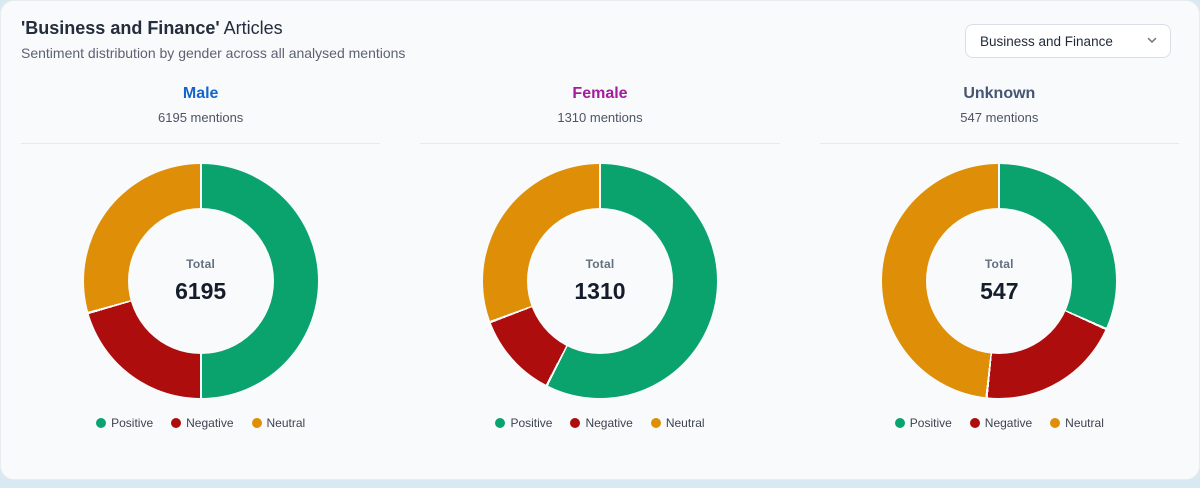 Image resolution: width=1200 pixels, height=488 pixels. Describe the element at coordinates (1046, 41) in the screenshot. I see `category-select-value: Business and Finance` at that location.